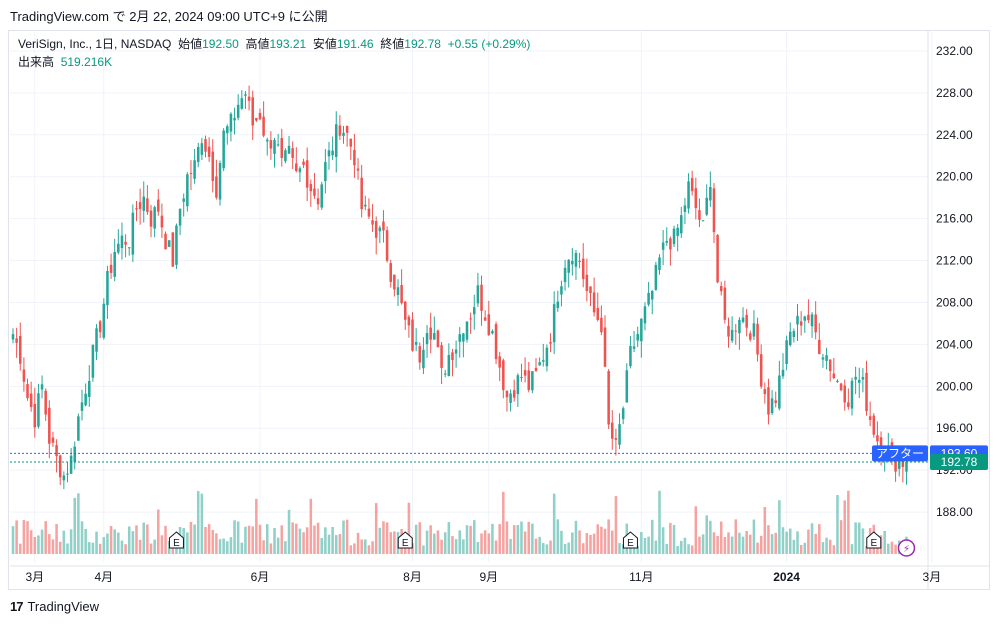  Describe the element at coordinates (95, 44) in the screenshot. I see `symbol-name: VeriSign, Inc., 1日, NASDAQ` at that location.